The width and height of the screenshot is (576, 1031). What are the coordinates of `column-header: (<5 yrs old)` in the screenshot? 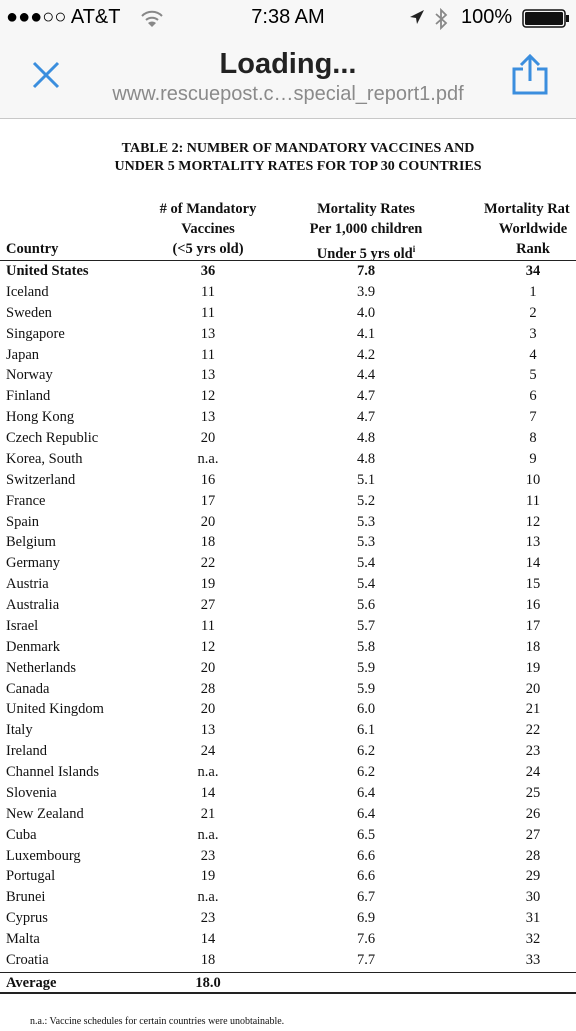 It's located at (208, 249).